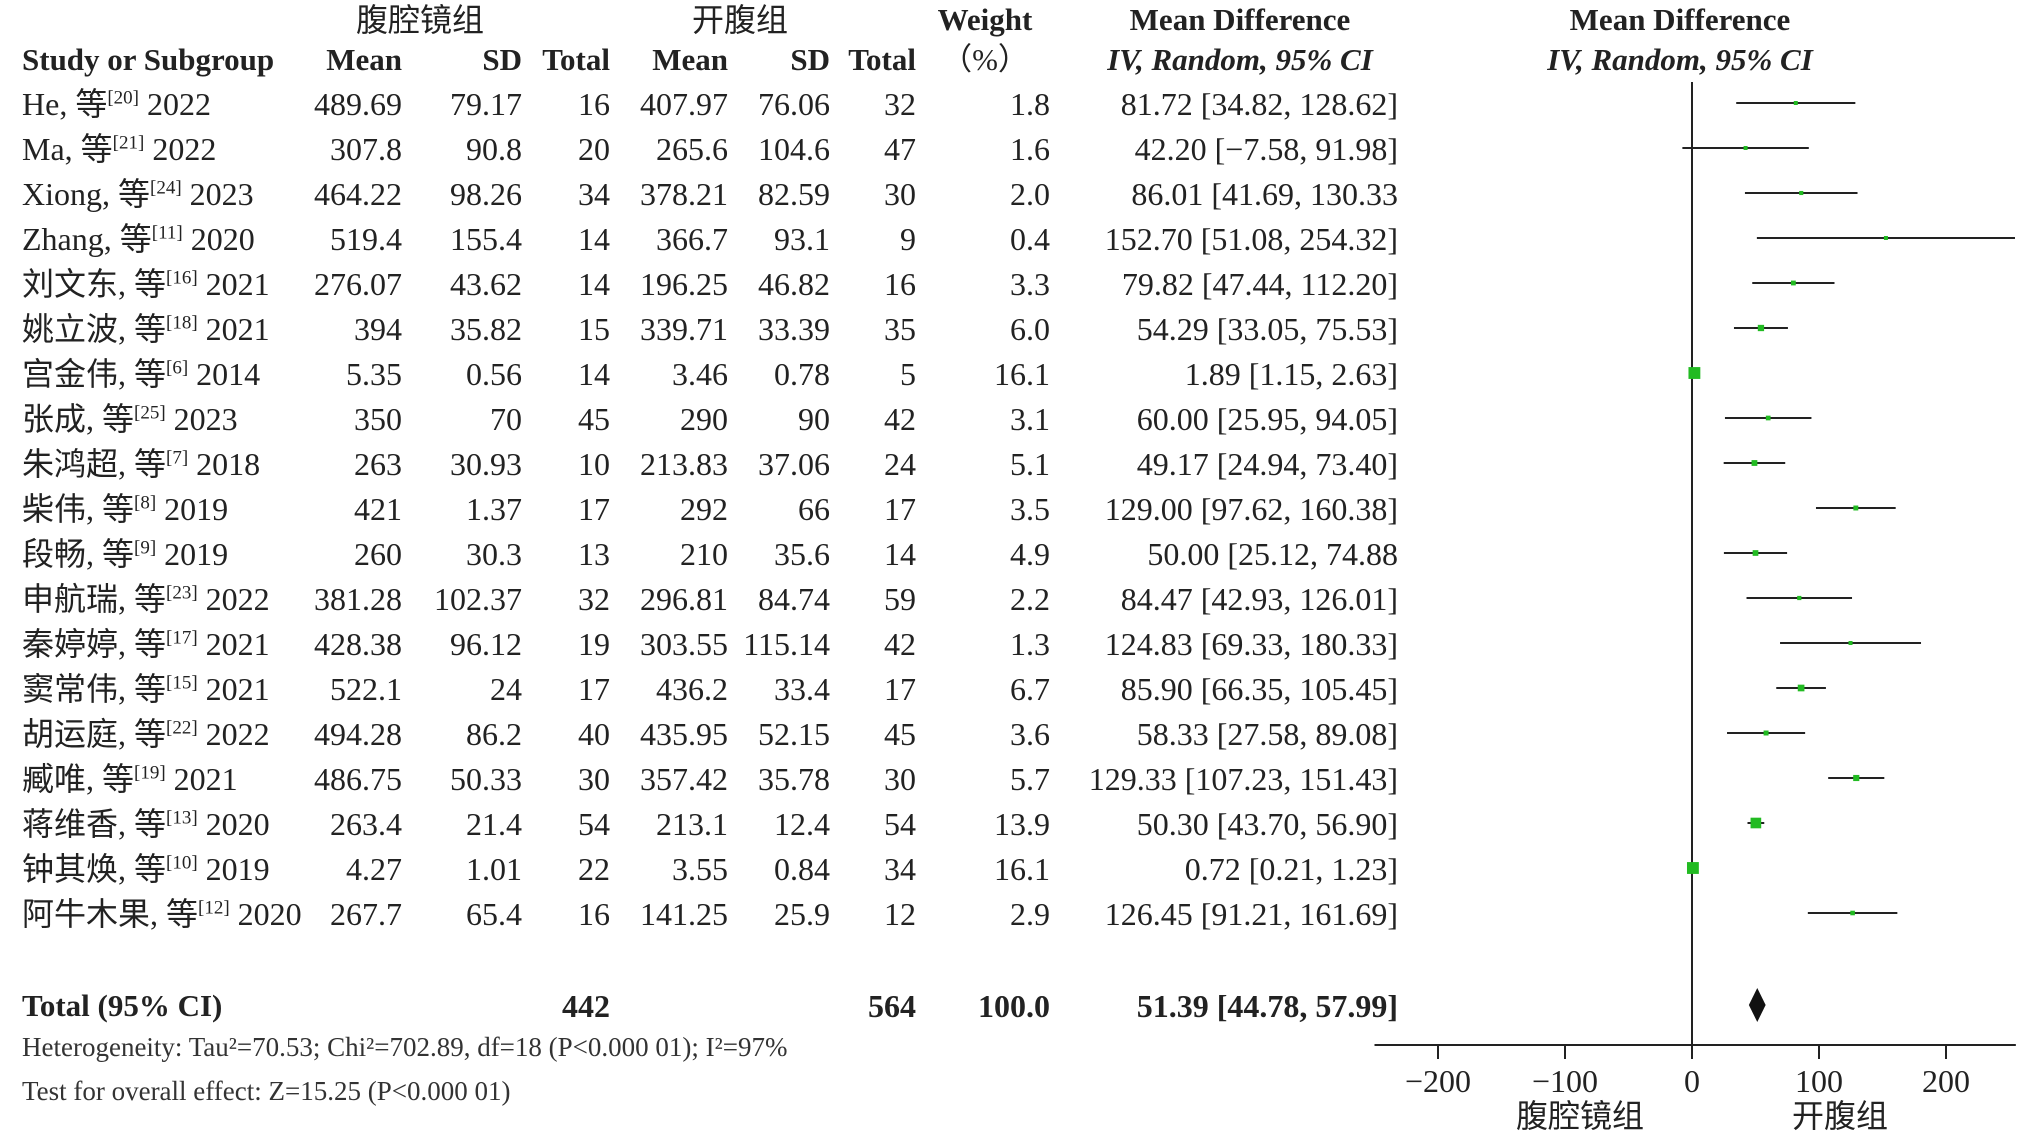  I want to click on weight-cell: 3.3, so click(1030, 284).